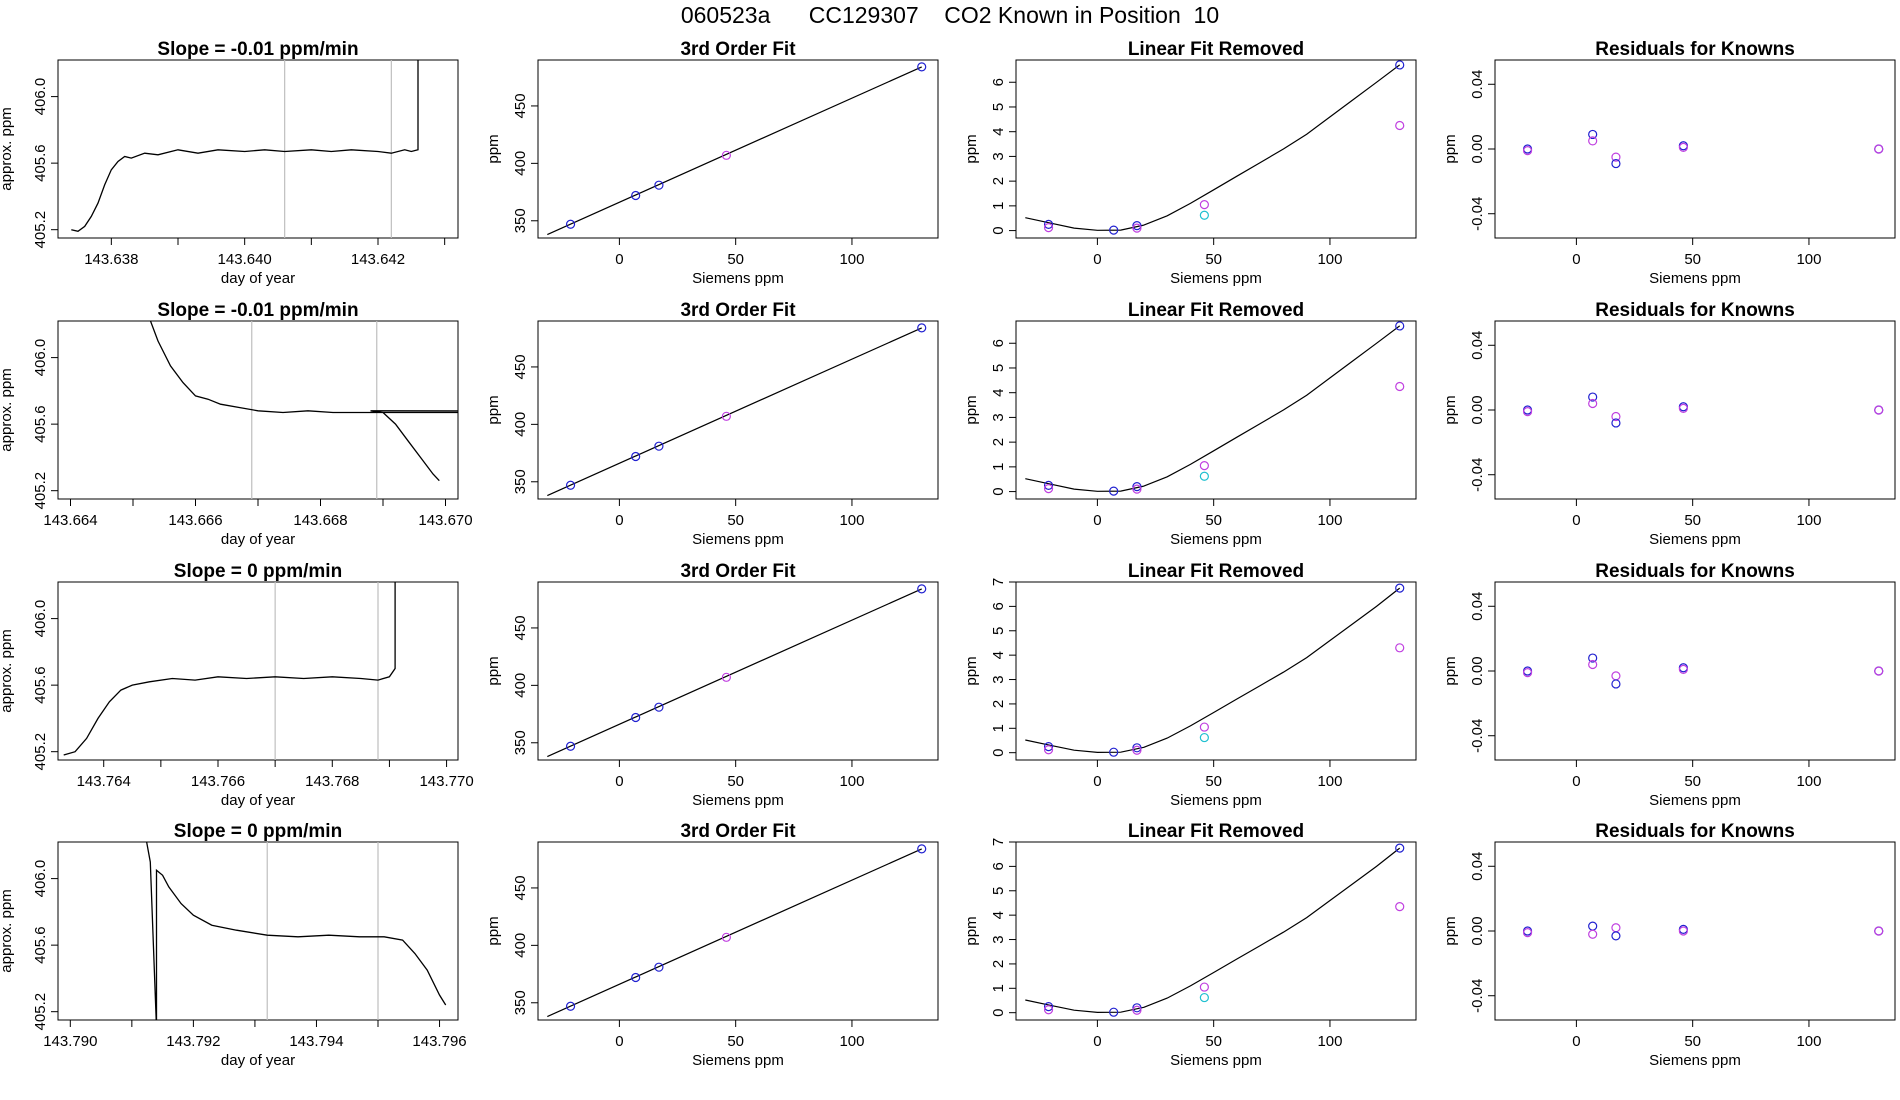 The image size is (1900, 1100). I want to click on panel-r1c3-ylabel: ppm, so click(971, 148).